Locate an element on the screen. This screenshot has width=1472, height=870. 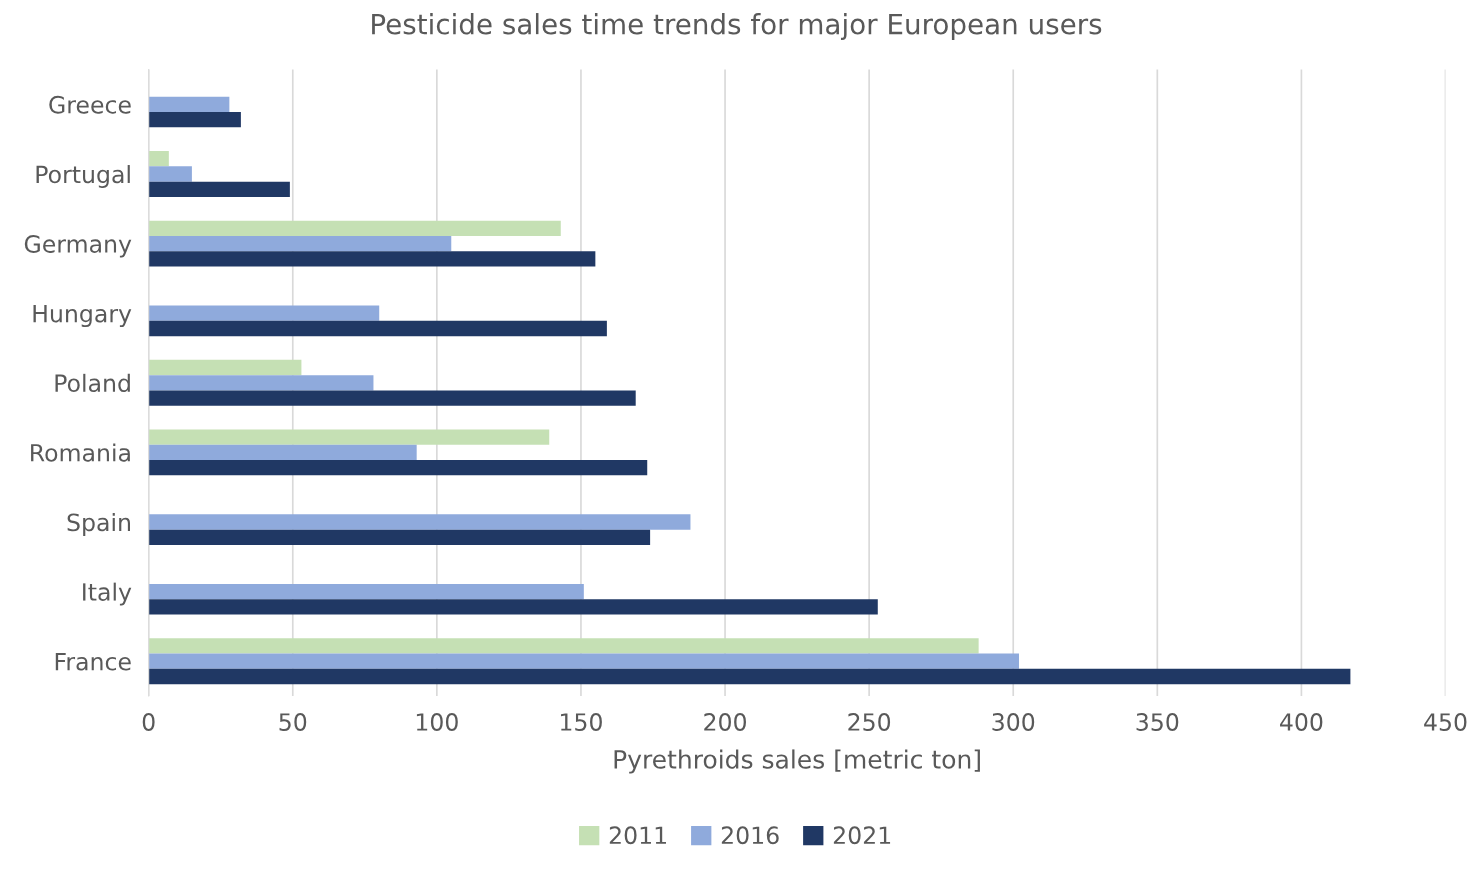
y-tick-label: France is located at coordinates (93, 661).